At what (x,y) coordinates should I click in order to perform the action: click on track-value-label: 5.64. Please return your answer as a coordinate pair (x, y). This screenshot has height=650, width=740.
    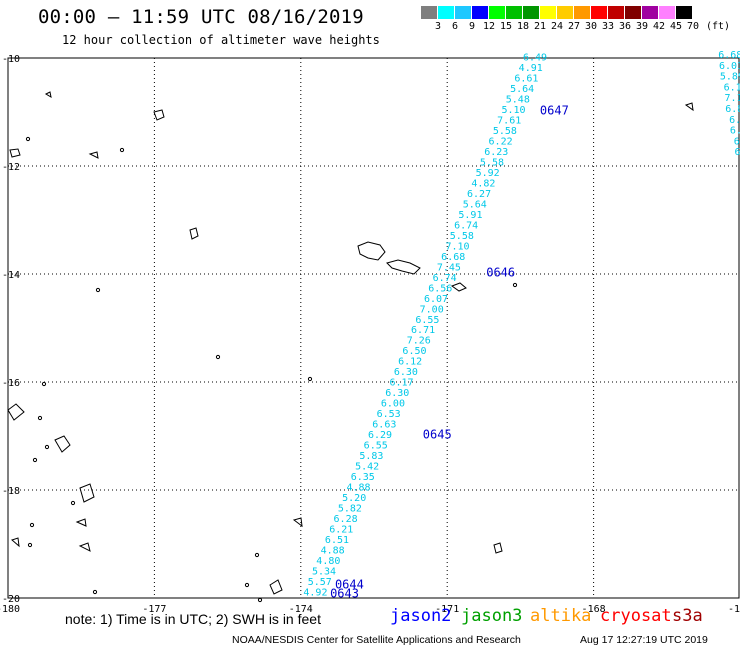
    Looking at the image, I should click on (475, 204).